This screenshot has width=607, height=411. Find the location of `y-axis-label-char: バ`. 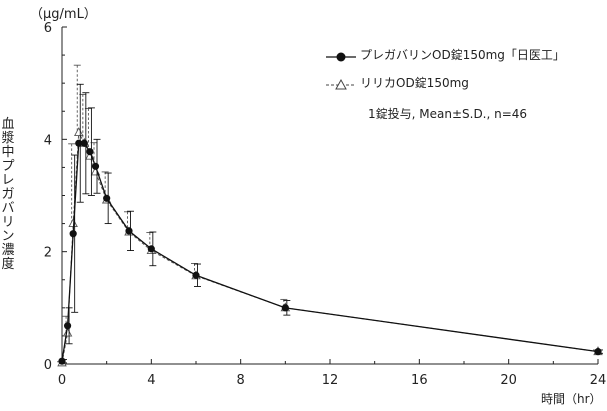

y-axis-label-char: バ is located at coordinates (8, 208).